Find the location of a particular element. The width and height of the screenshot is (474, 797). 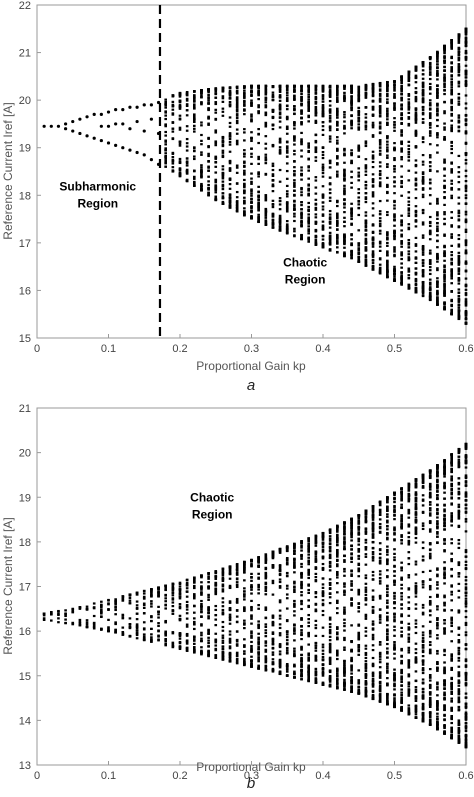

y-tick-label-b-0: 13 is located at coordinates (25, 766).